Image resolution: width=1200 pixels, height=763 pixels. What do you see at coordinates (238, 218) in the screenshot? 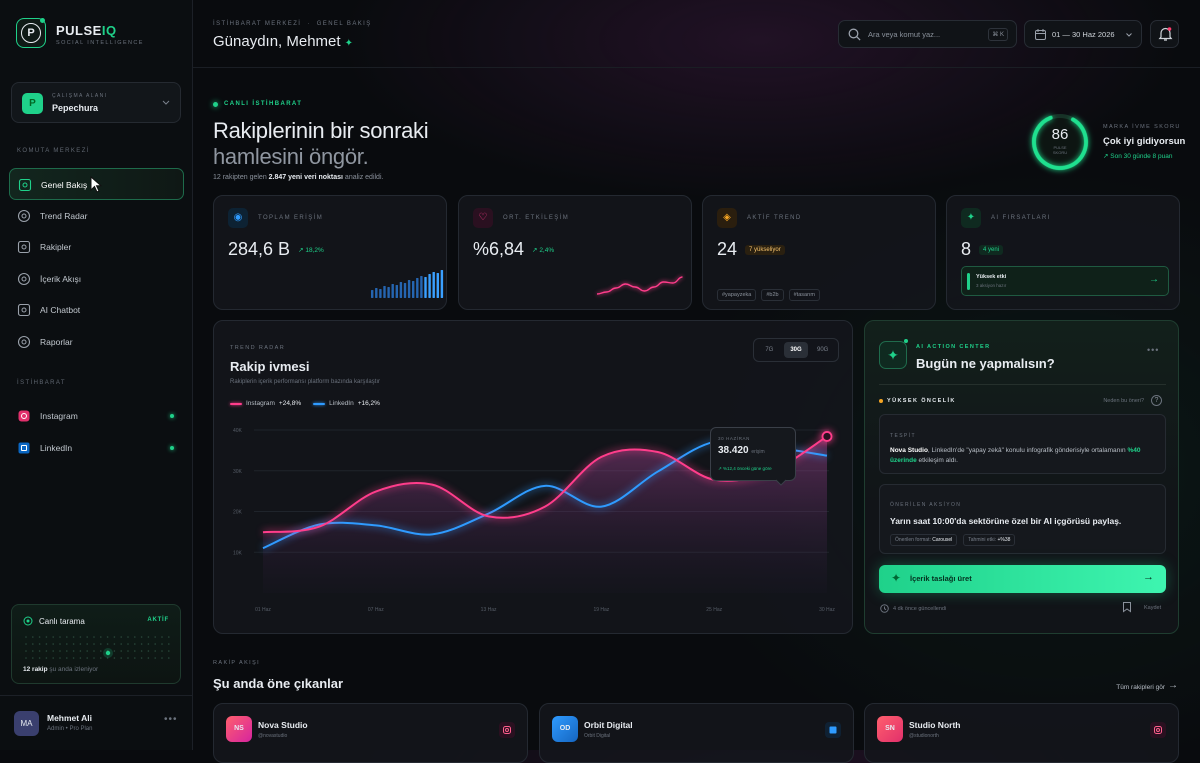
I see `kpi-icon: ◉` at bounding box center [238, 218].